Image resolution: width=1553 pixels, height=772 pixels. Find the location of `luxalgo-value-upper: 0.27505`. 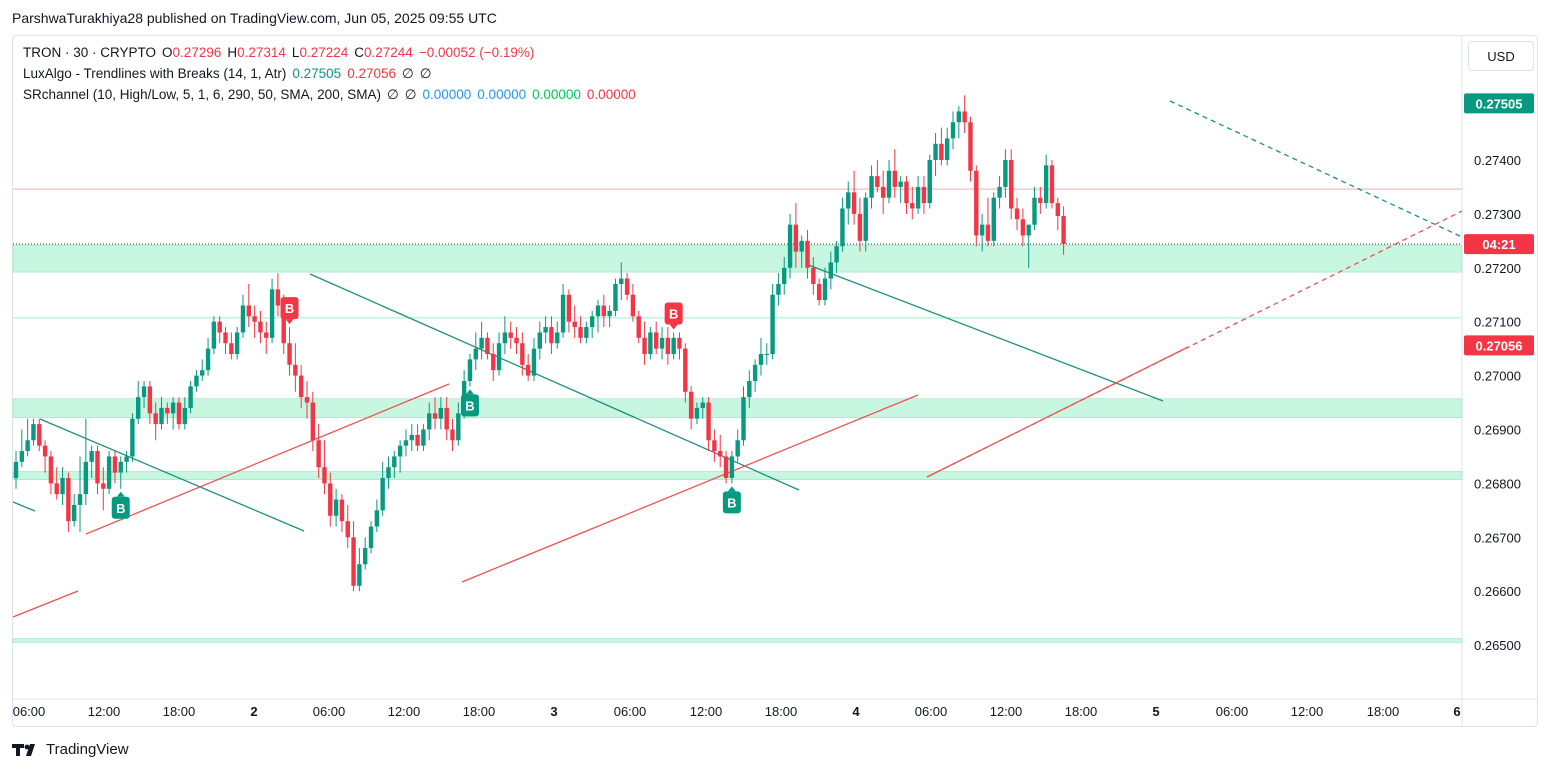

luxalgo-value-upper: 0.27505 is located at coordinates (317, 73).